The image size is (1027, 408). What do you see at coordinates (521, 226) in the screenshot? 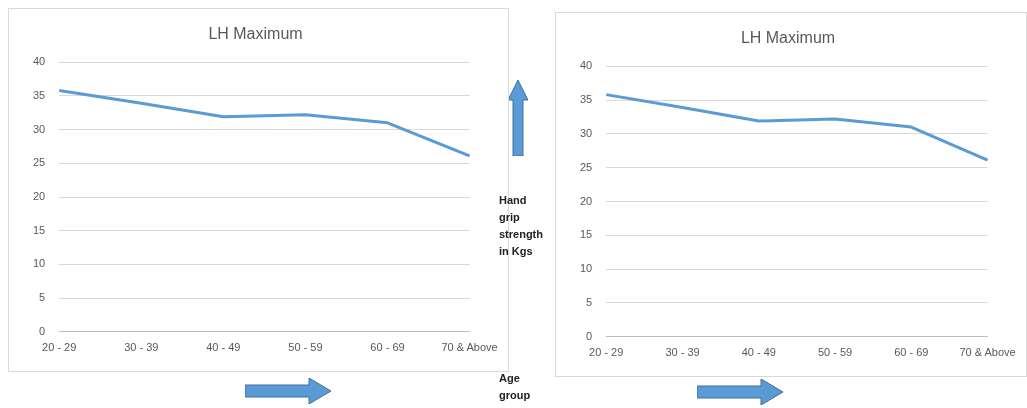
I see `text: Hand grip strength in Kgs` at bounding box center [521, 226].